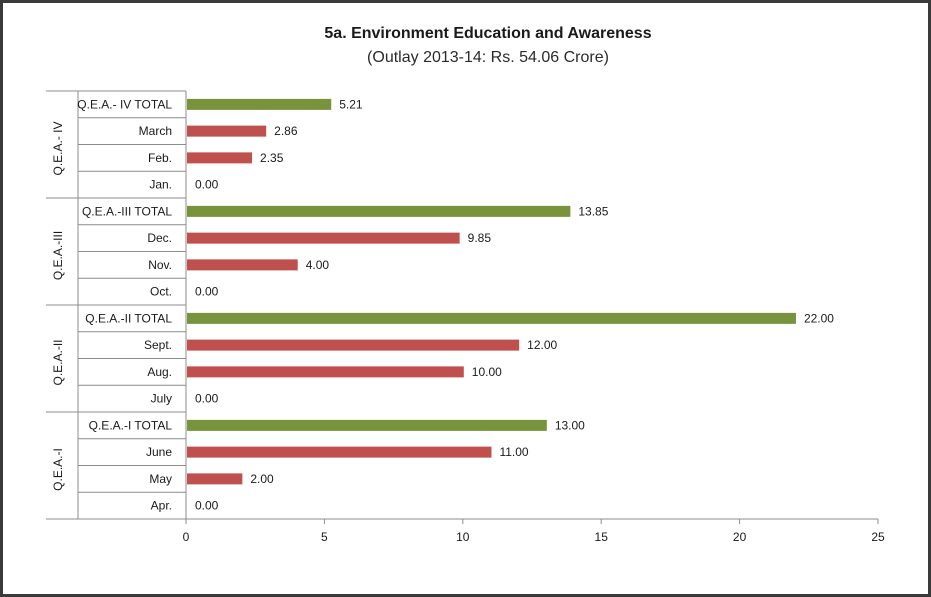 This screenshot has width=931, height=597. What do you see at coordinates (58, 148) in the screenshot?
I see `group-label: Q.E.A.- IV` at bounding box center [58, 148].